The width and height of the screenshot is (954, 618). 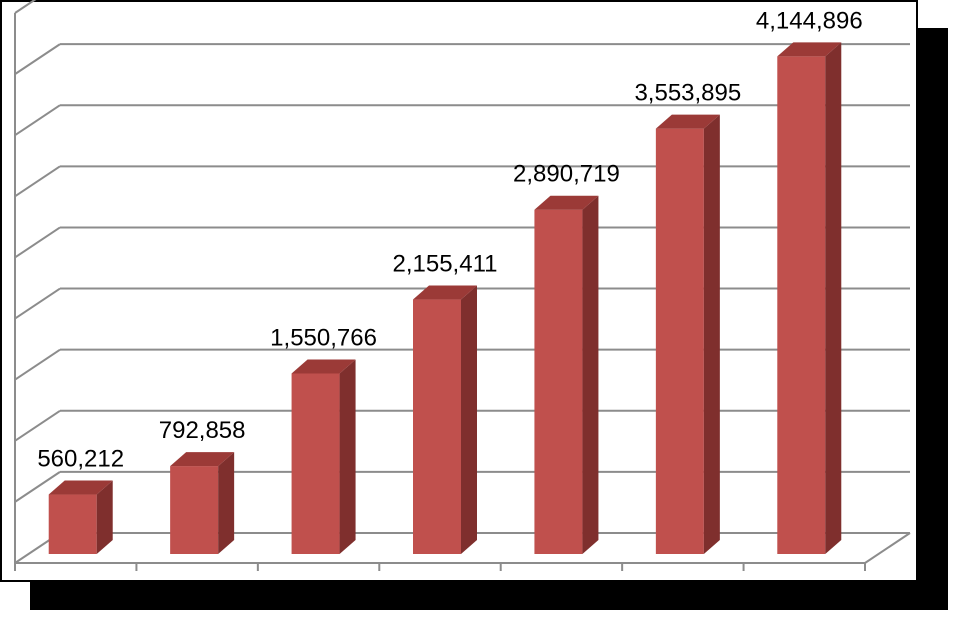 What do you see at coordinates (566, 174) in the screenshot?
I see `data-label: 2,890,719` at bounding box center [566, 174].